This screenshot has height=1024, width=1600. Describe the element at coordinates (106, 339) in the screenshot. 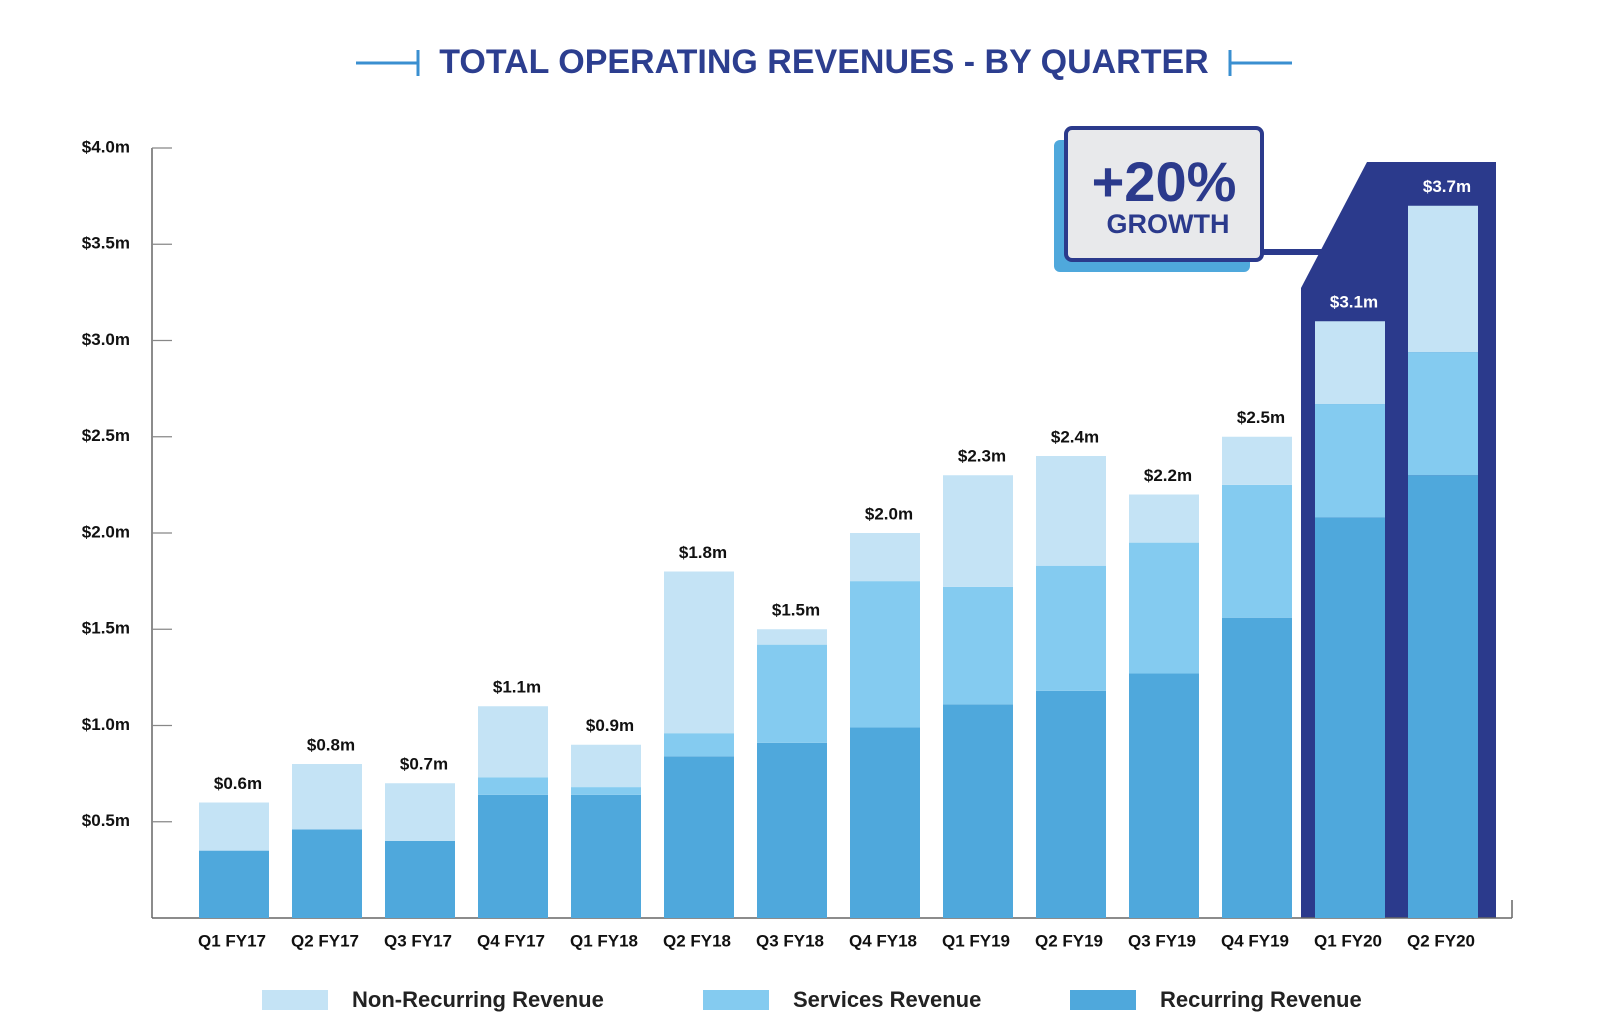

I see `y-tick-label: $3.0m` at that location.